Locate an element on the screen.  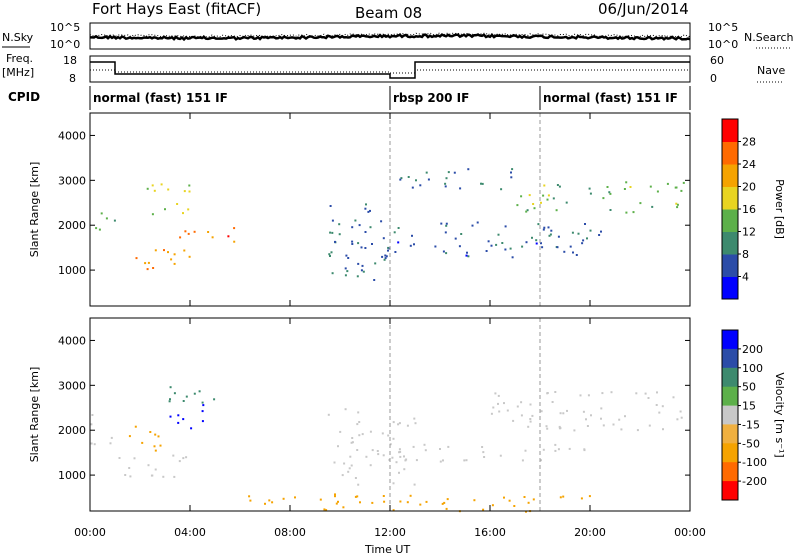
colorbar-tick-label: 16 is located at coordinates (749, 209).